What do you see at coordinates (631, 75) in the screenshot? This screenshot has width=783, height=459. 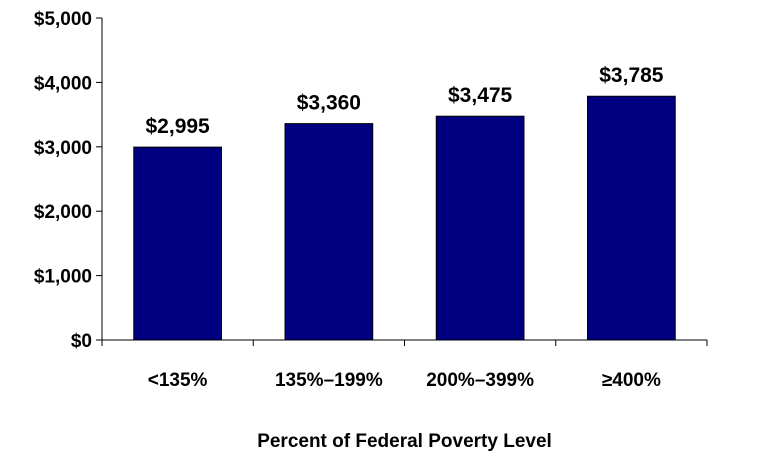 I see `data-label: $3,785` at bounding box center [631, 75].